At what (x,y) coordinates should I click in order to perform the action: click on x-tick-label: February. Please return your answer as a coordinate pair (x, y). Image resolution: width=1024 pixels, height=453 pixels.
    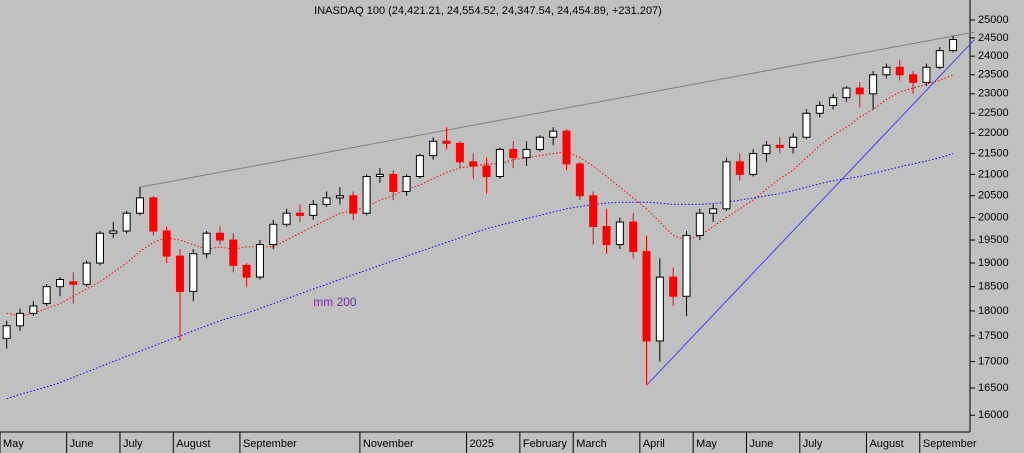
    Looking at the image, I should click on (545, 444).